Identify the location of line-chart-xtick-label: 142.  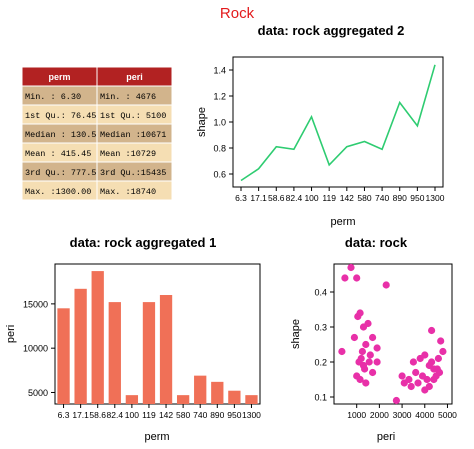
(347, 198).